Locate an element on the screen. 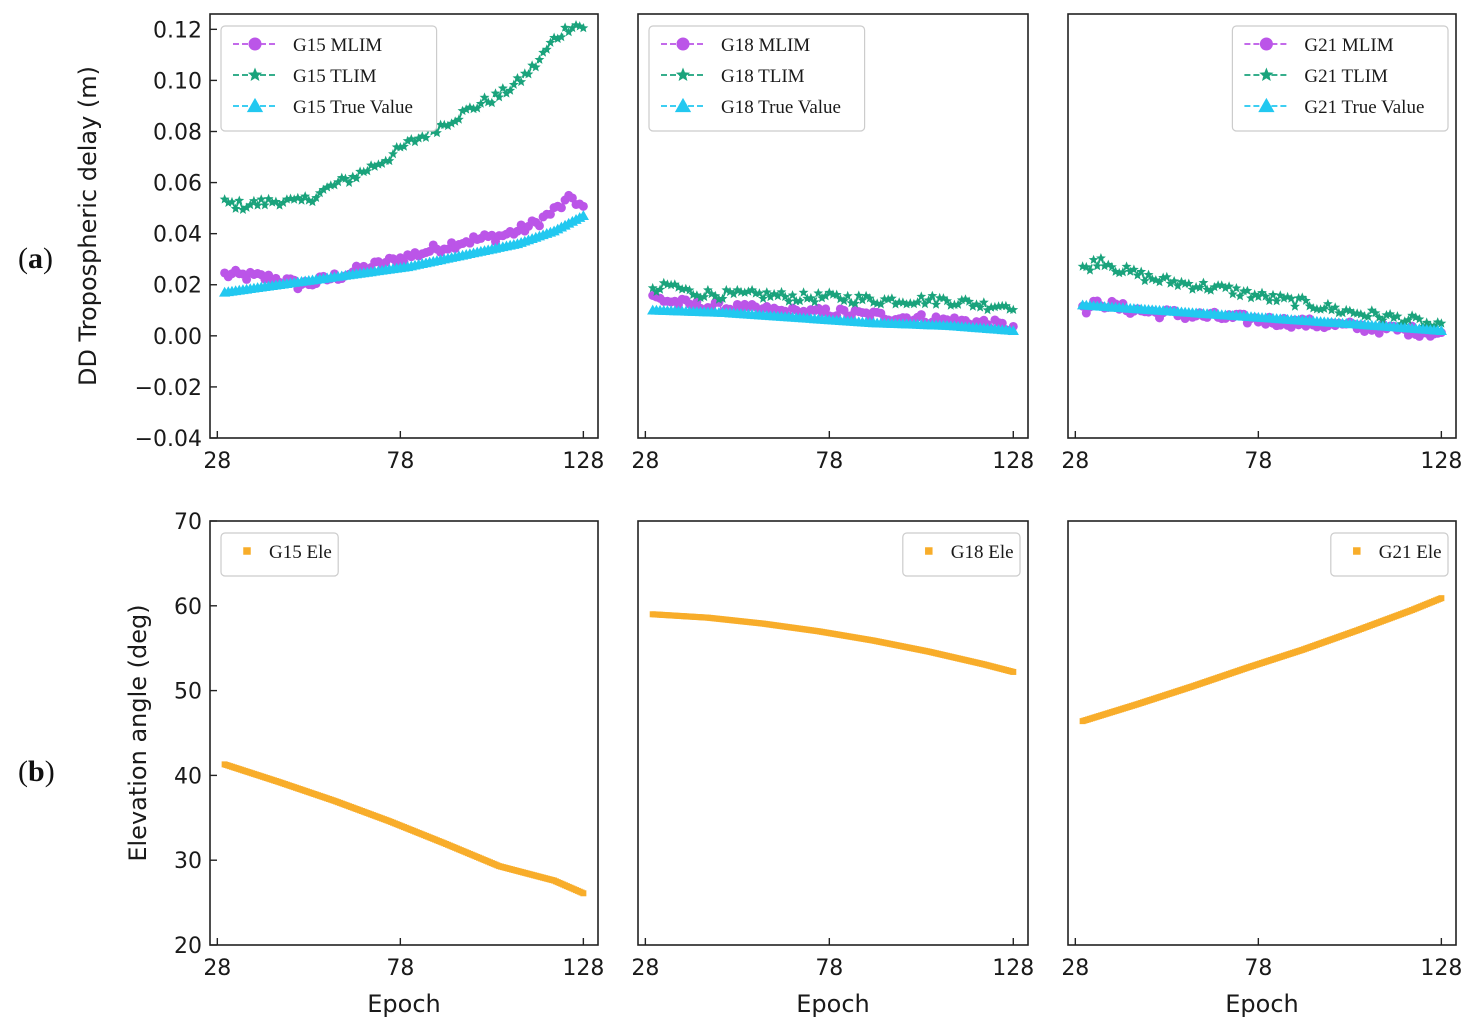 This screenshot has width=1478, height=1033. legend-label: G21 Ele is located at coordinates (1410, 552).